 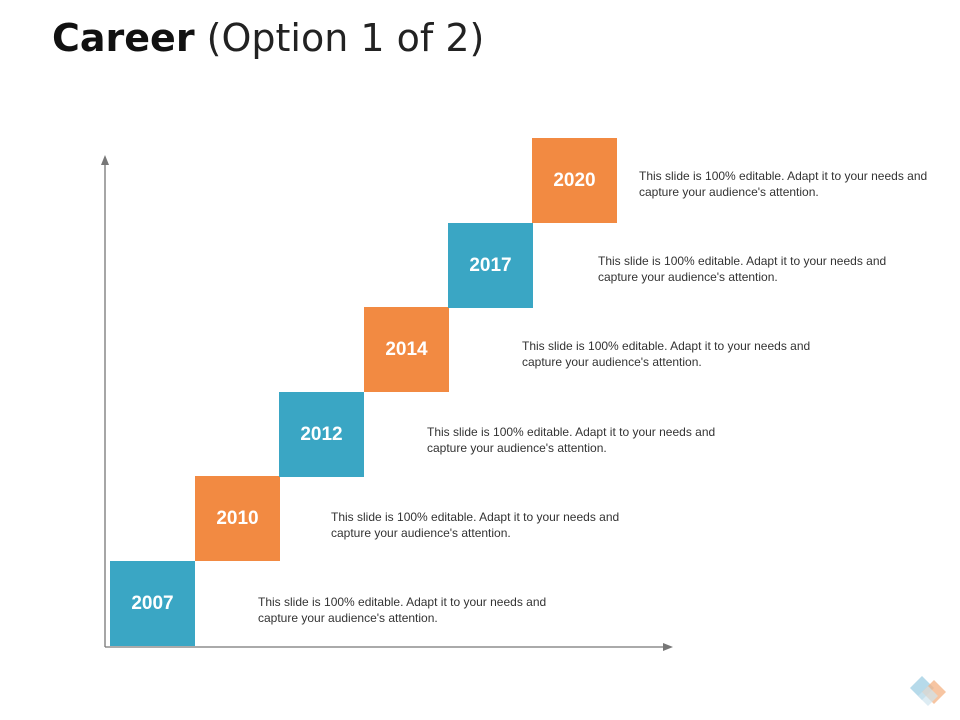 I want to click on step-year: 2007, so click(x=152, y=603).